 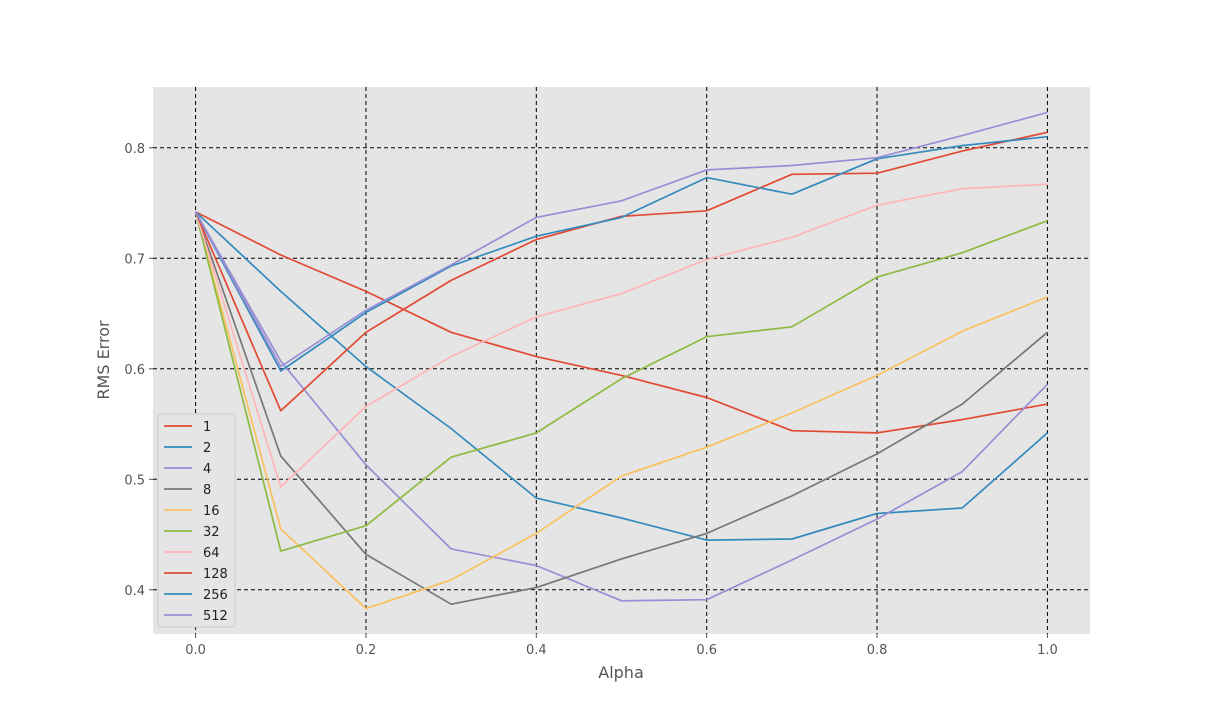 I want to click on legend-label: 32, so click(x=211, y=532).